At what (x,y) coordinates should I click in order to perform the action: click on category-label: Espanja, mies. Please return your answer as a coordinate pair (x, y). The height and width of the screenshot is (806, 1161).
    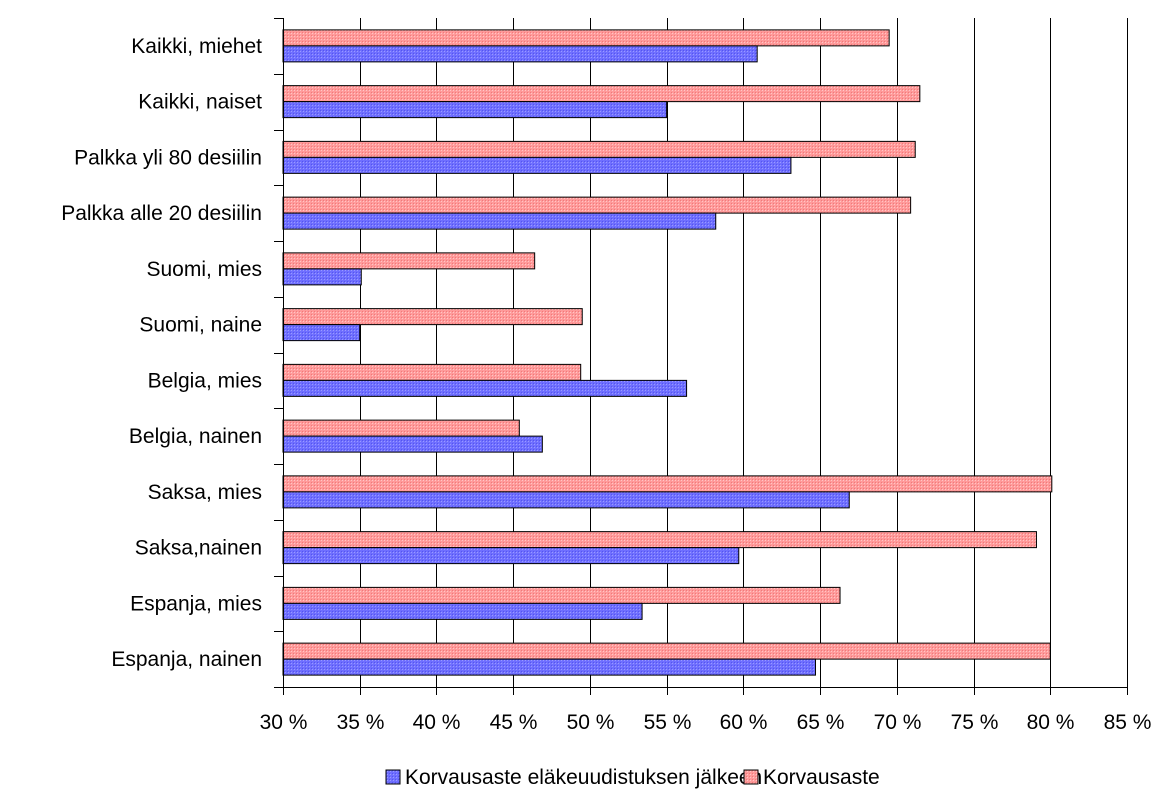
    Looking at the image, I should click on (196, 603).